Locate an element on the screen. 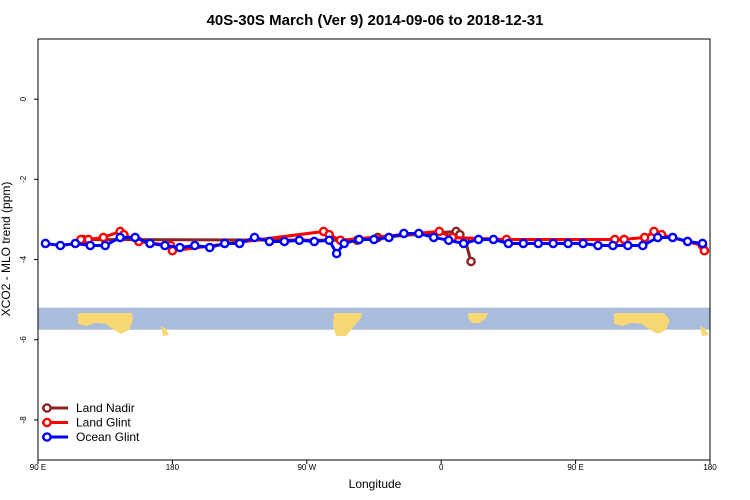  y-tick-label: -8 is located at coordinates (23, 420).